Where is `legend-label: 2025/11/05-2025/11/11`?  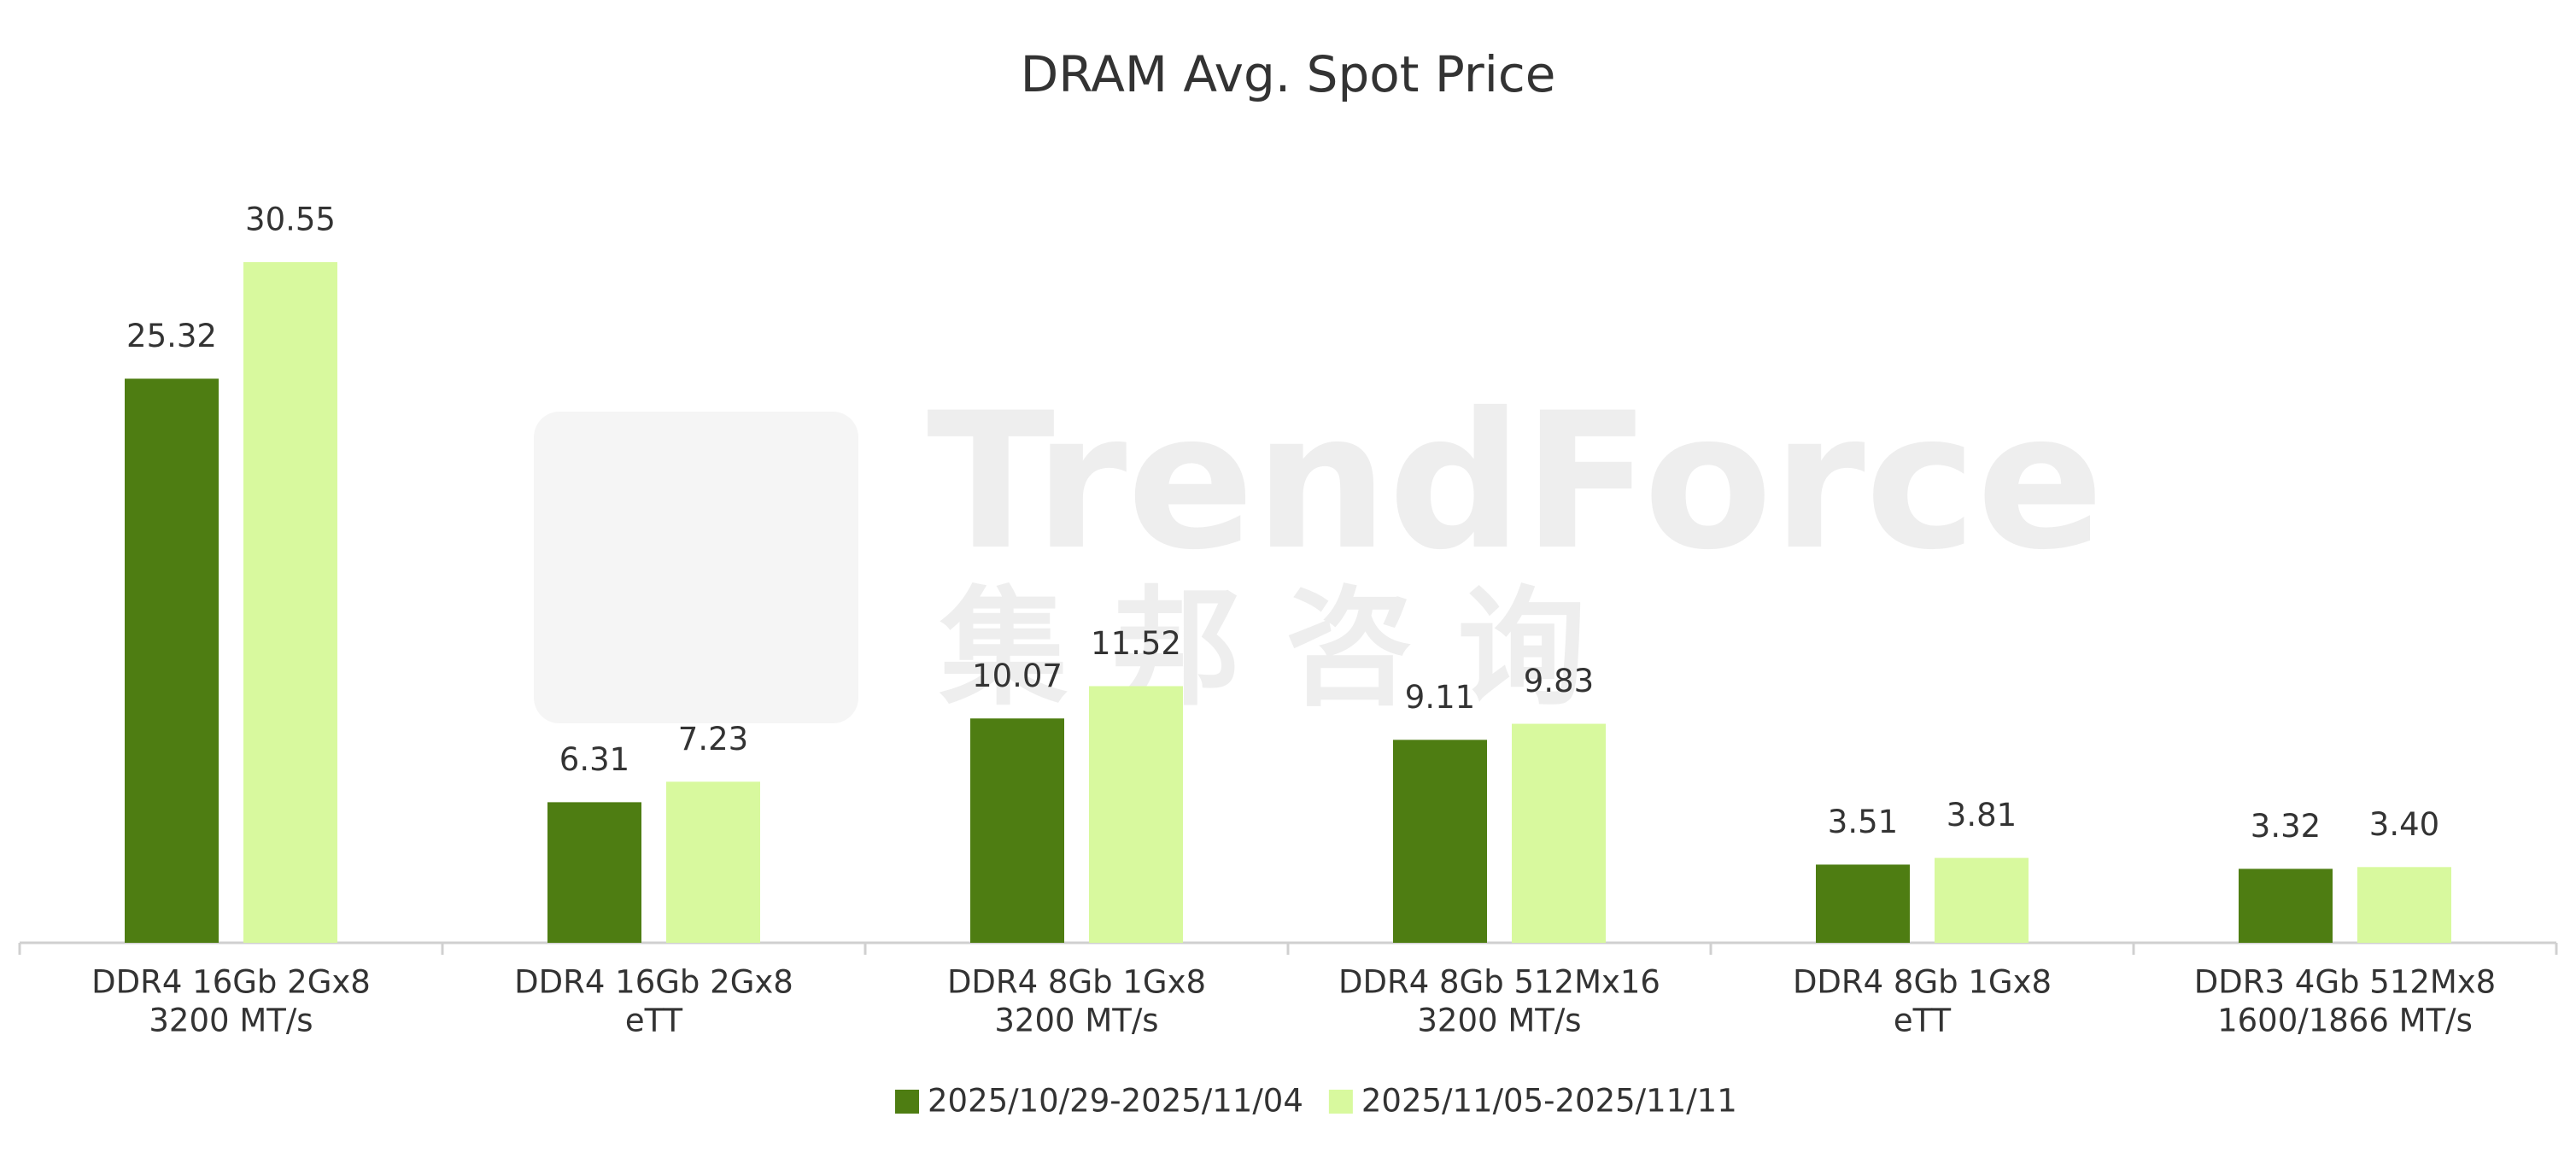 legend-label: 2025/11/05-2025/11/11 is located at coordinates (1549, 1101).